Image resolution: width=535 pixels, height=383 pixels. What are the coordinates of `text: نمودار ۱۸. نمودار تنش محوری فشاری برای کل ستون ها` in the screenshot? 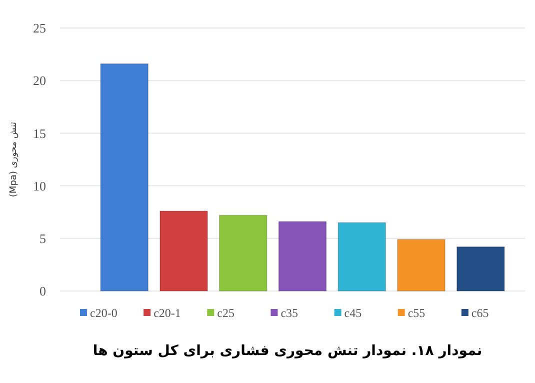 It's located at (287, 351).